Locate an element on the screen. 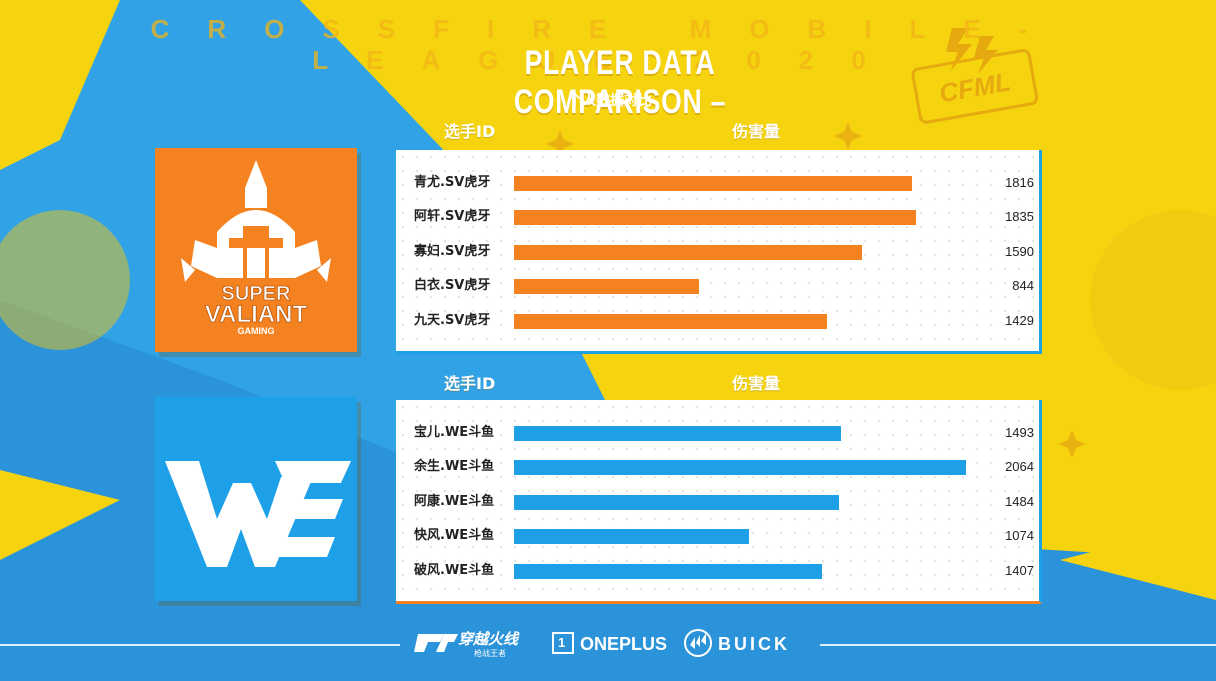  chart-row: 寡妇.SV虎牙 1590 is located at coordinates (719, 252).